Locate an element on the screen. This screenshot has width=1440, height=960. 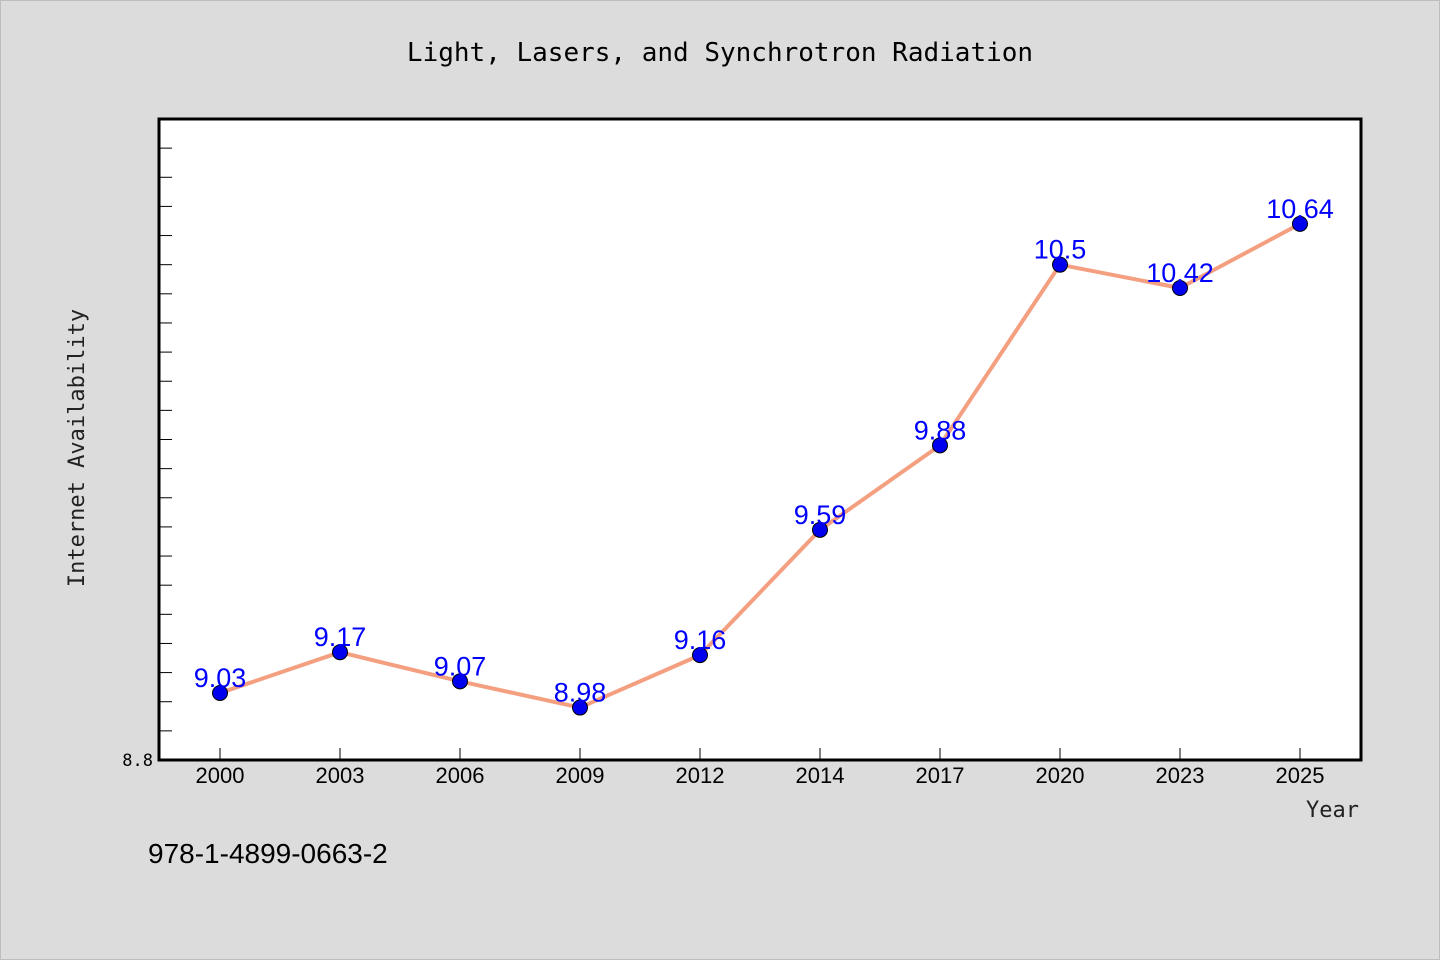
data-label: 8.98 is located at coordinates (580, 693).